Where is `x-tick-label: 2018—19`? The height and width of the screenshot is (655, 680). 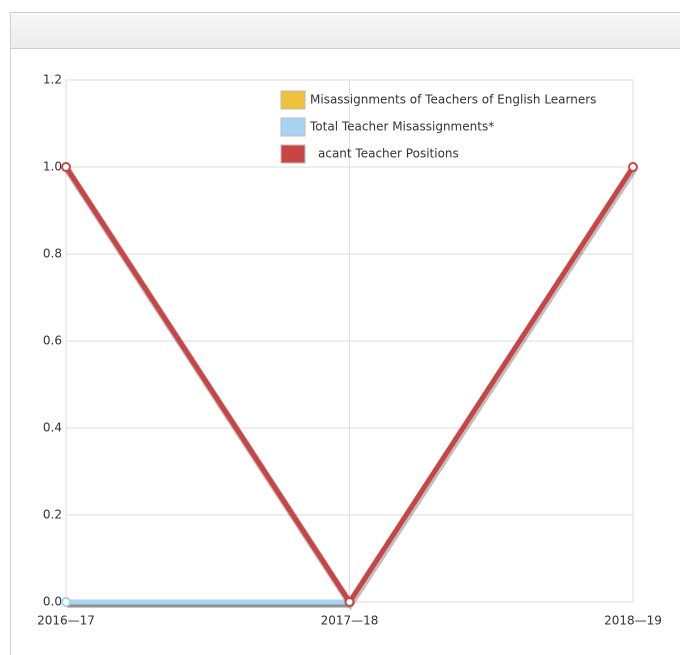 x-tick-label: 2018—19 is located at coordinates (633, 621).